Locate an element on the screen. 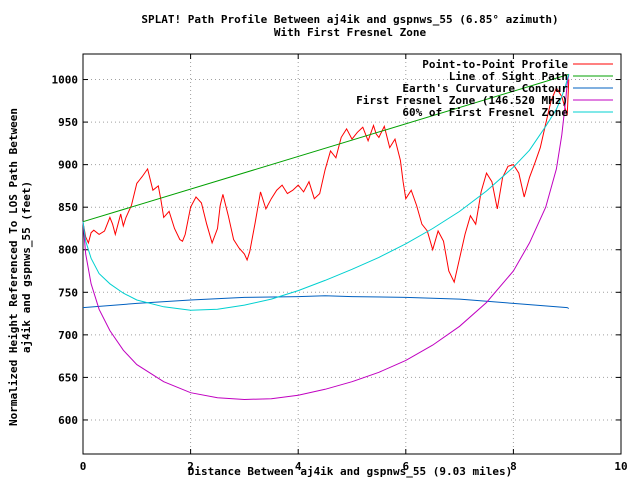  y-tick-label: 700 is located at coordinates (68, 335).